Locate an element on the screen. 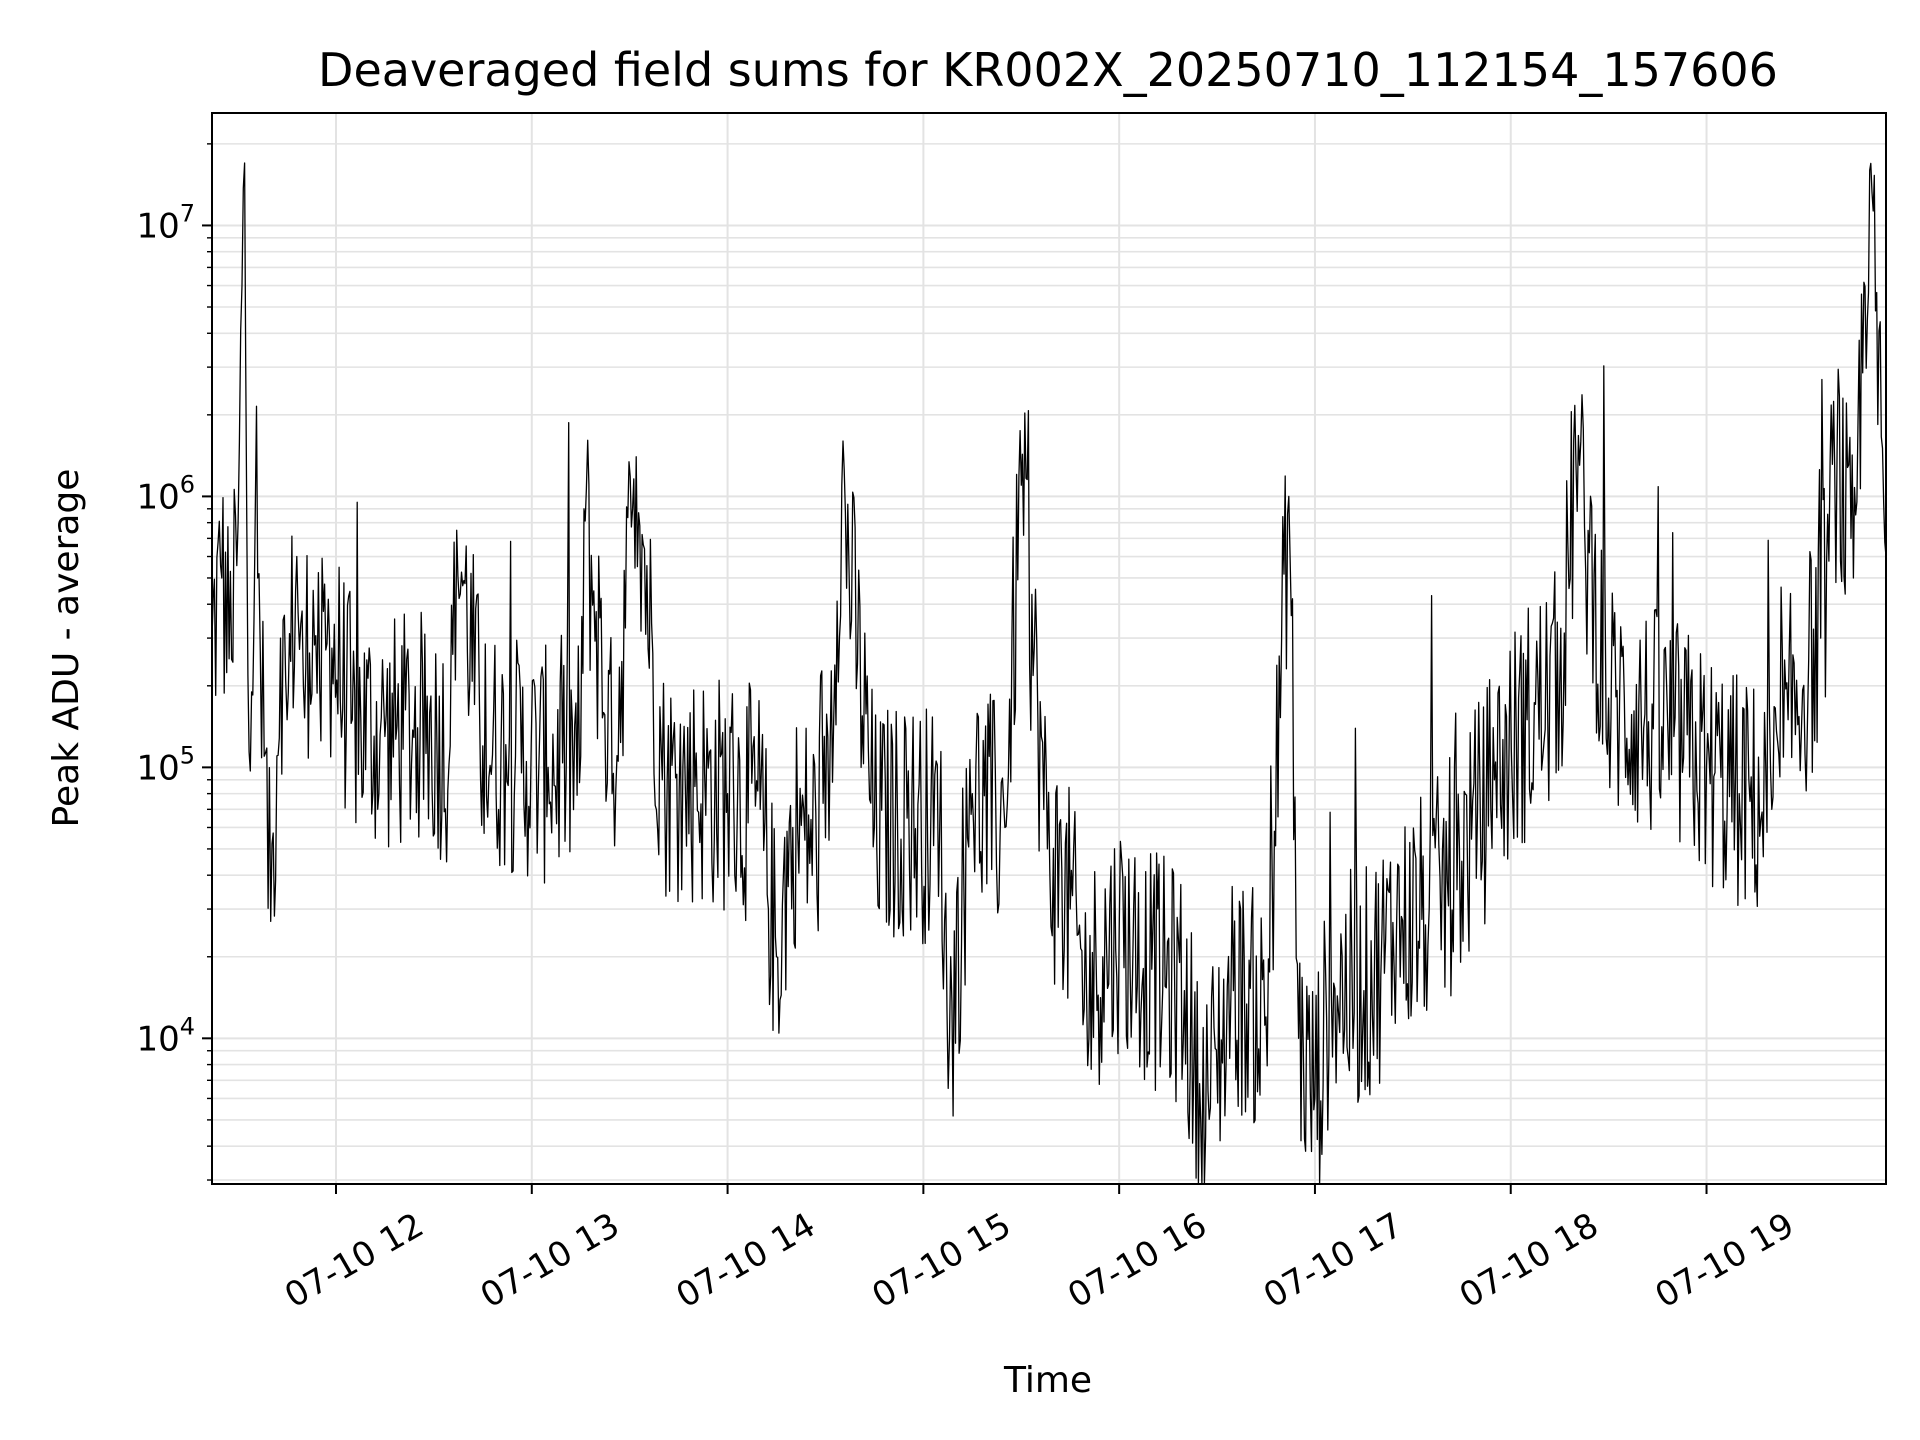 This screenshot has height=1440, width=1920. y-tick-label: 10⁵ is located at coordinates (165, 764).